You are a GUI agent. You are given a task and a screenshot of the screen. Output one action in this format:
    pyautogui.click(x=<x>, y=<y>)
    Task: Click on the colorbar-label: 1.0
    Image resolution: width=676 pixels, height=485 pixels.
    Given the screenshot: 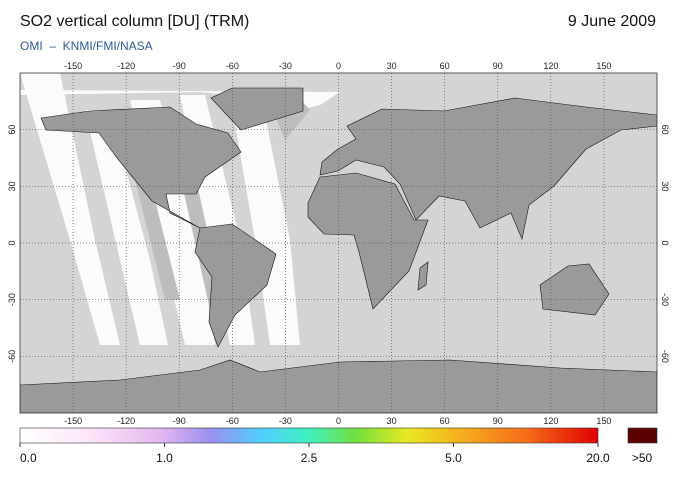 What is the action you would take?
    pyautogui.click(x=164, y=458)
    